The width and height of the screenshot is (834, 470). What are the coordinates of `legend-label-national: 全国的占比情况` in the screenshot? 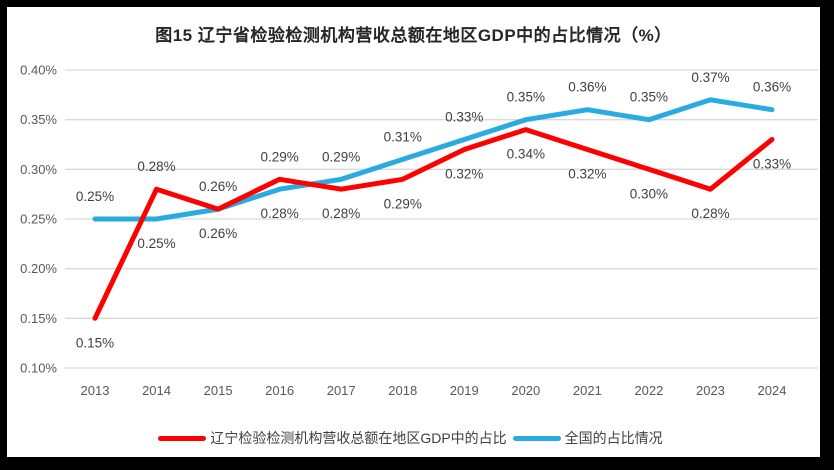 It's located at (613, 438).